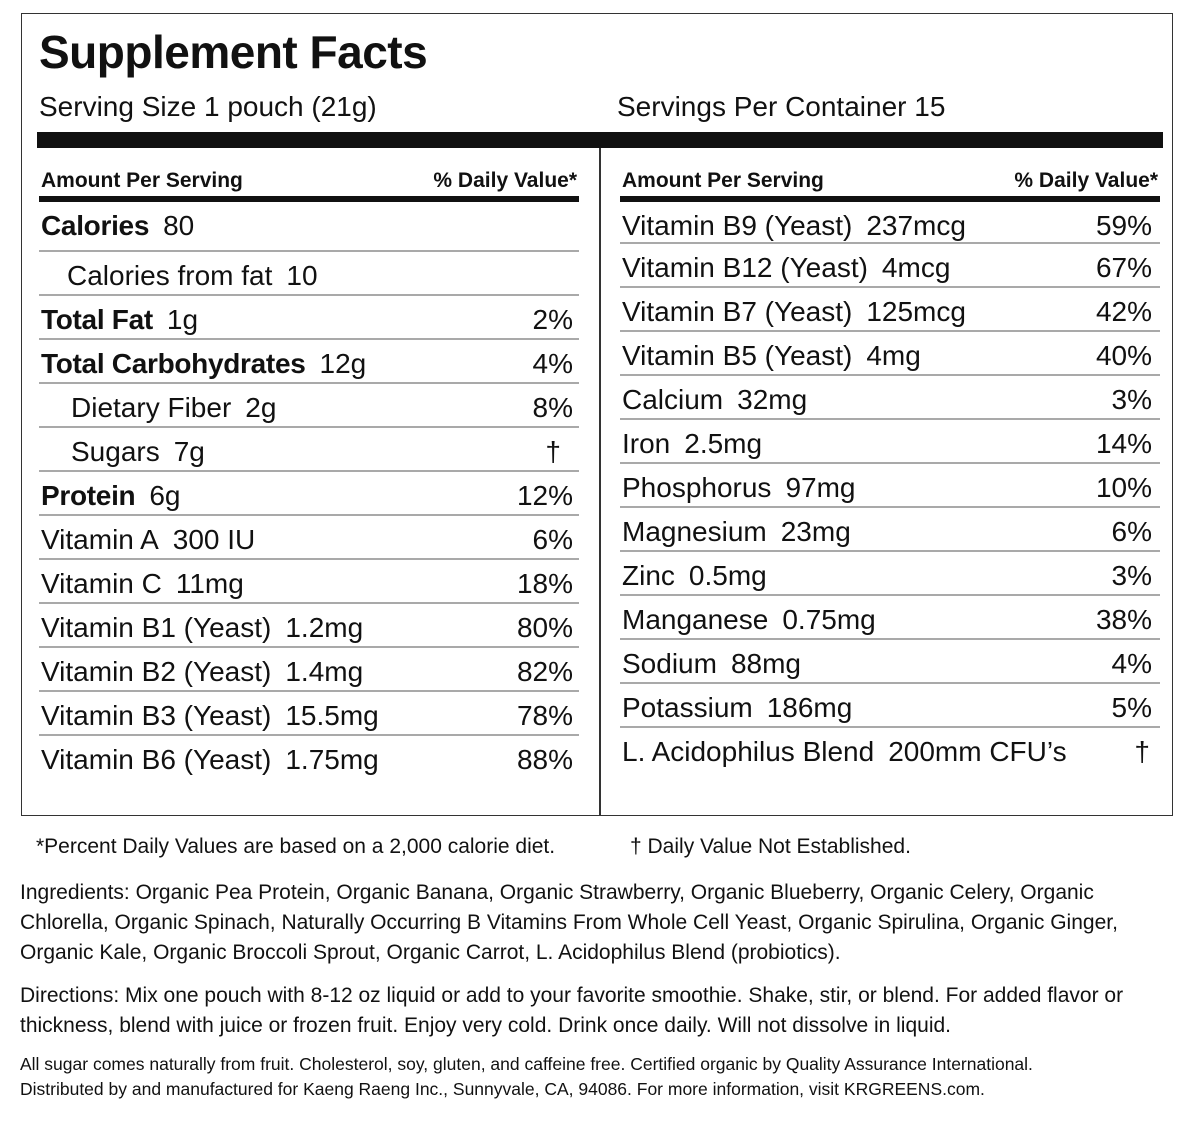  What do you see at coordinates (544, 583) in the screenshot?
I see `daily-value-percent: 18%` at bounding box center [544, 583].